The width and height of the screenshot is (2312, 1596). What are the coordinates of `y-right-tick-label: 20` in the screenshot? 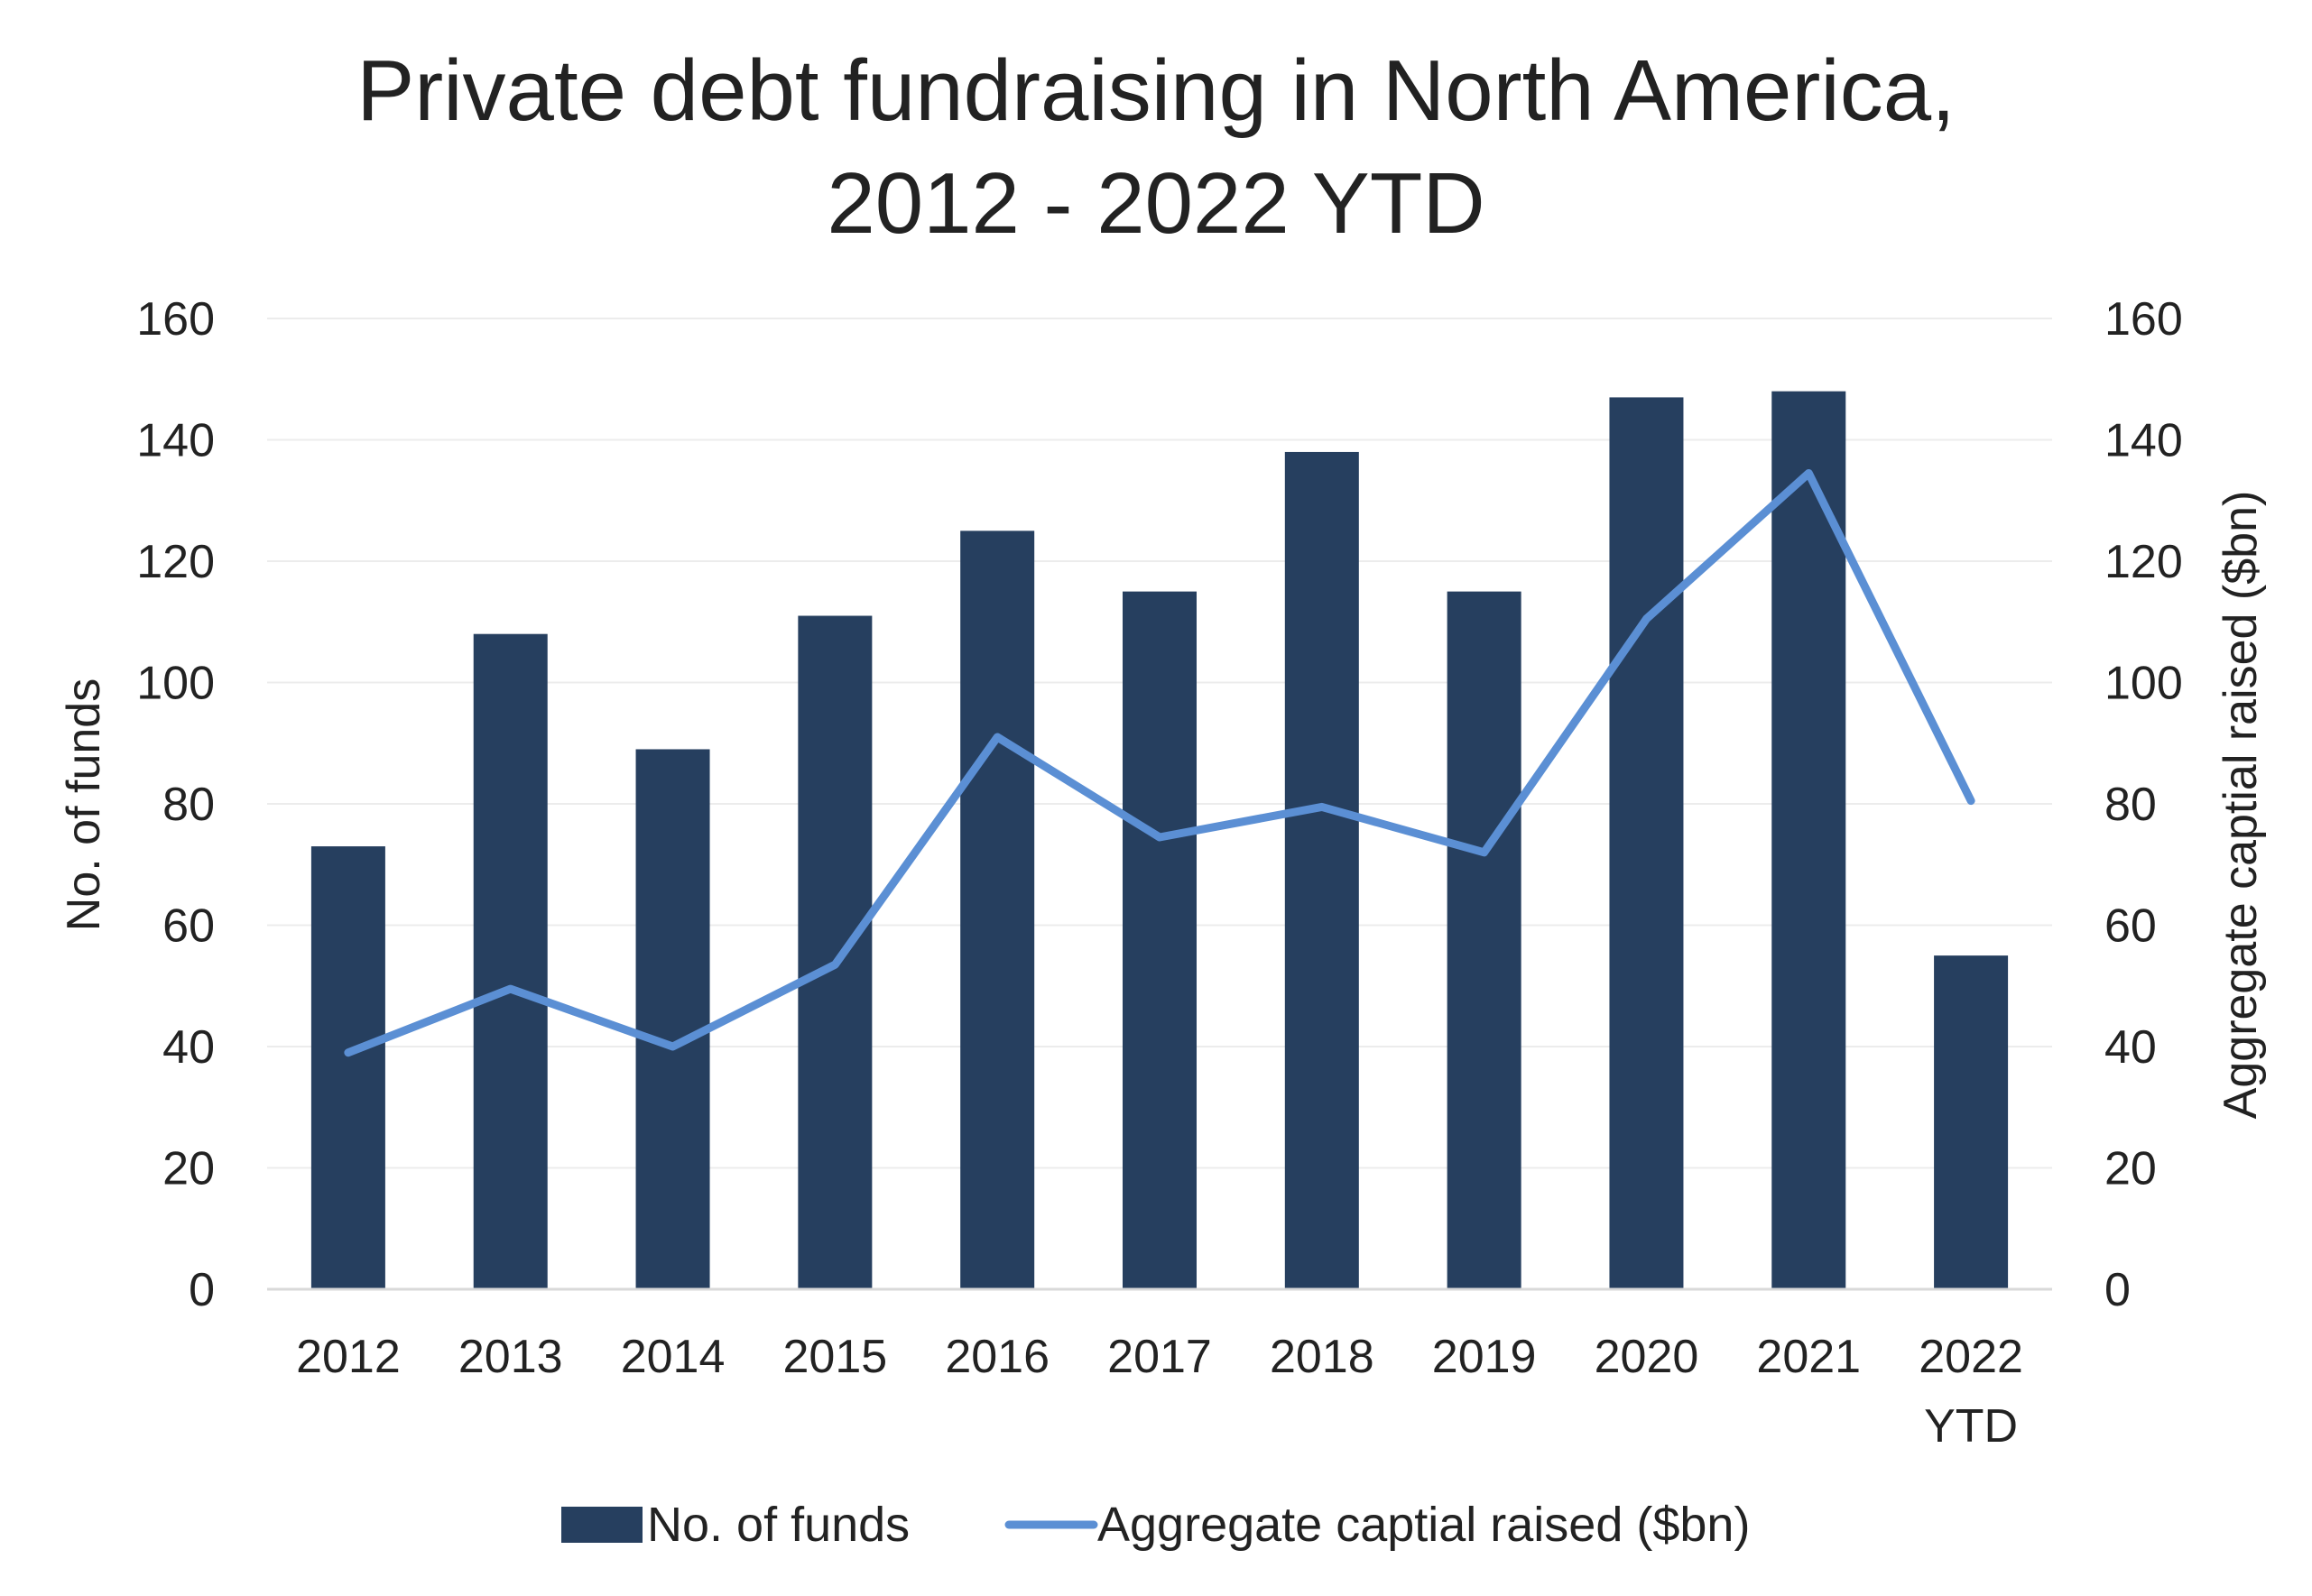 It's located at (2130, 1169).